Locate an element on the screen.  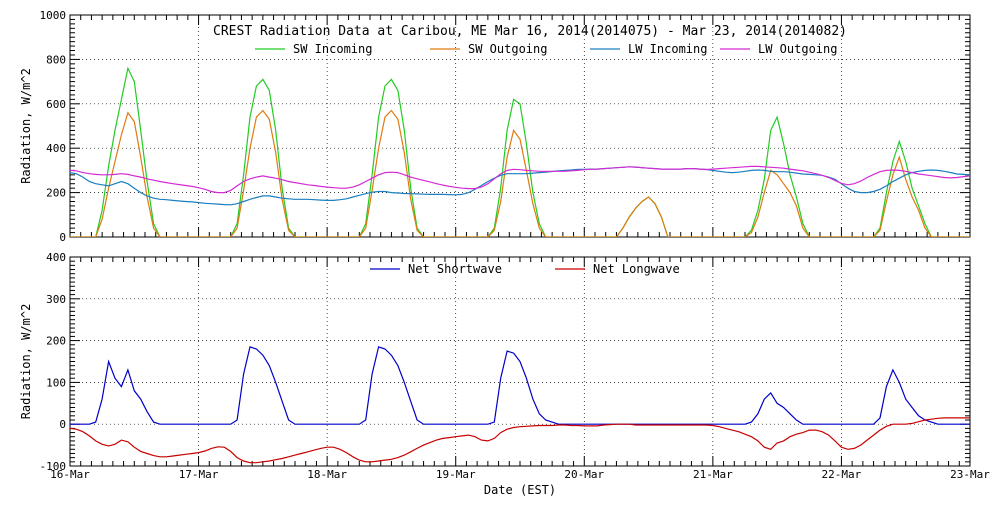
x-axis-title: Date (EST) is located at coordinates (520, 490).